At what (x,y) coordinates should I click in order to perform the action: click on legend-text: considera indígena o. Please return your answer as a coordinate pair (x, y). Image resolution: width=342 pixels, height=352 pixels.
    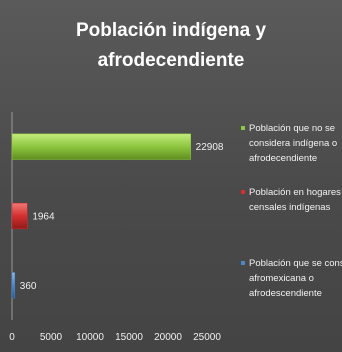
    Looking at the image, I should click on (293, 143).